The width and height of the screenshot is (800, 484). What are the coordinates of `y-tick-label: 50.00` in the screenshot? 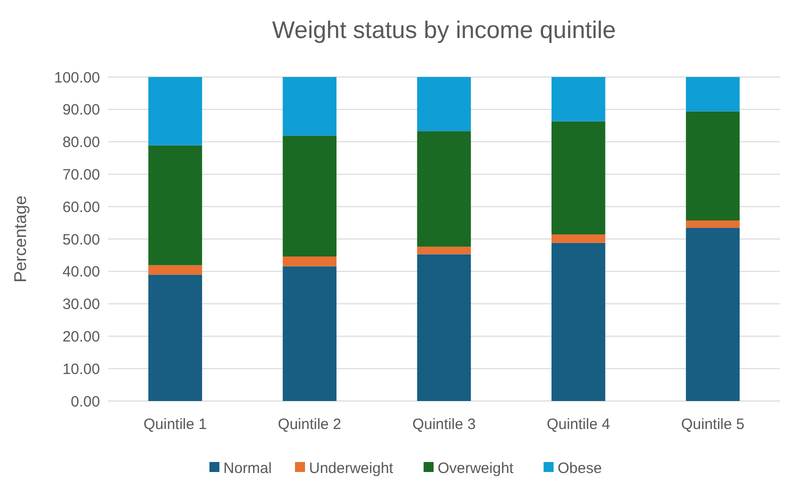 It's located at (81, 239).